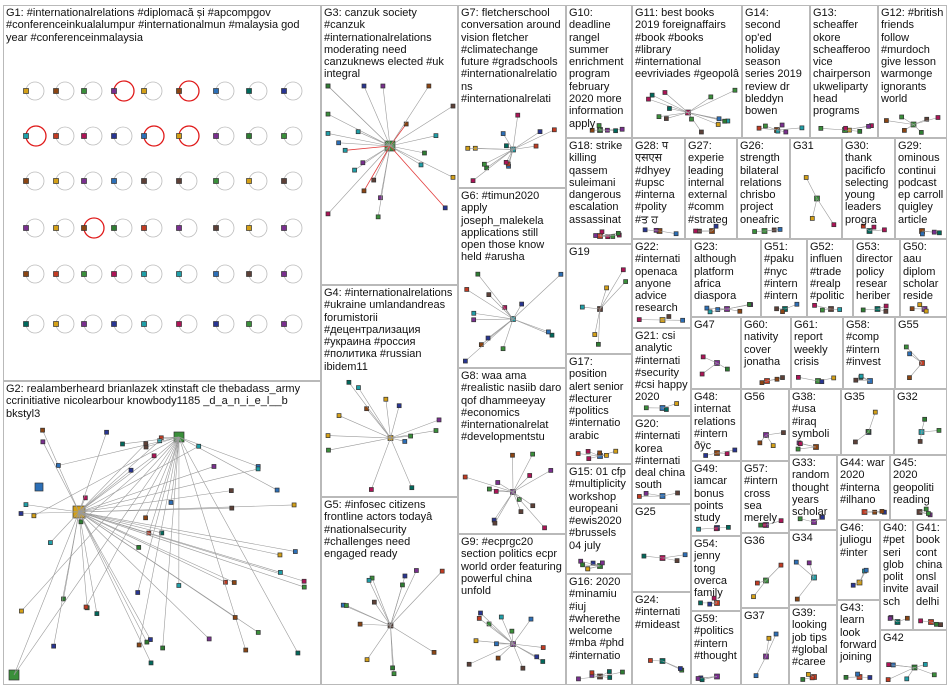 The width and height of the screenshot is (950, 688). Describe the element at coordinates (716, 573) in the screenshot. I see `group-g54: G54: jenny tong overca family` at that location.